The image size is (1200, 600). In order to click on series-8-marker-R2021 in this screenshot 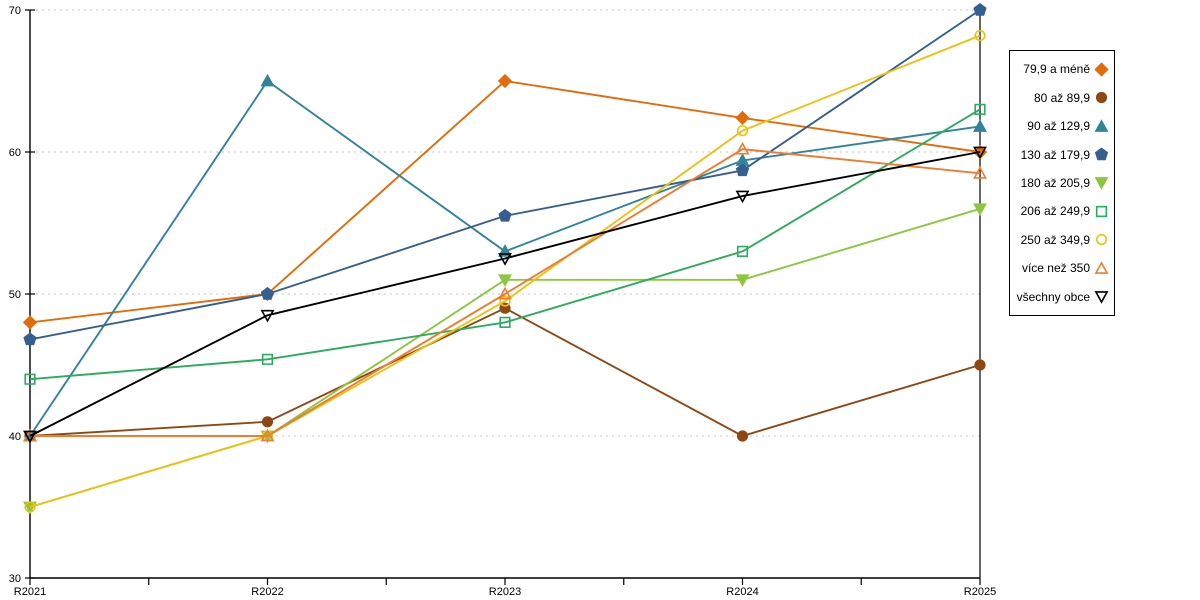, I will do `click(30, 437)`.